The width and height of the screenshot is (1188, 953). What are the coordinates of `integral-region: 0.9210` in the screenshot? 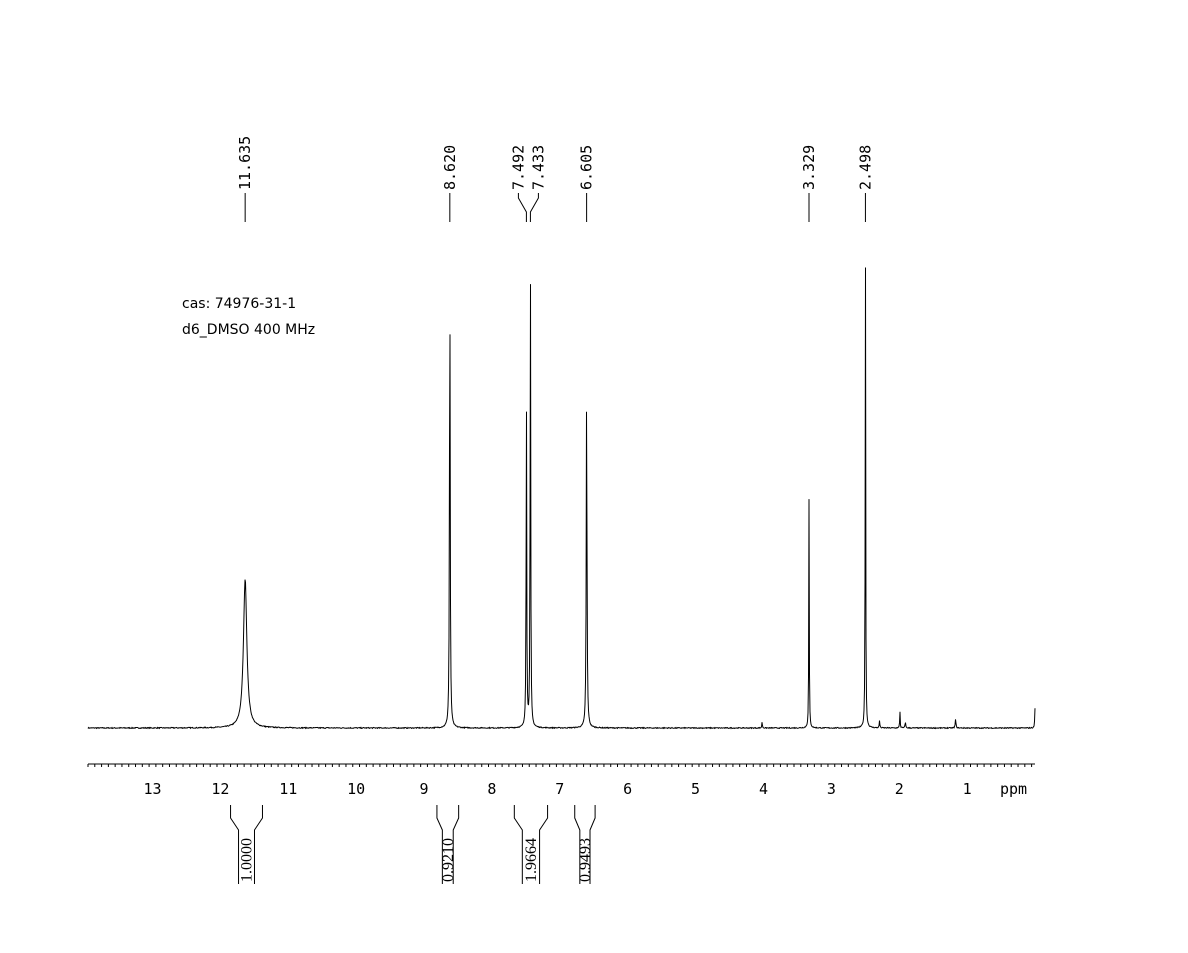 It's located at (448, 844).